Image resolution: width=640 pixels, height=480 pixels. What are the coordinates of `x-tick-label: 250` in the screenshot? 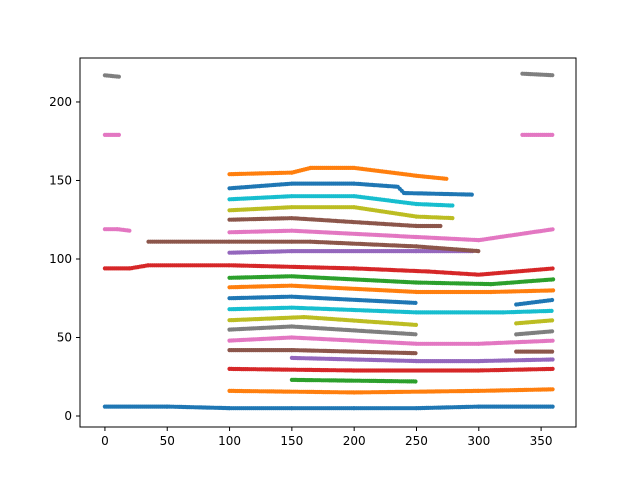 It's located at (416, 441).